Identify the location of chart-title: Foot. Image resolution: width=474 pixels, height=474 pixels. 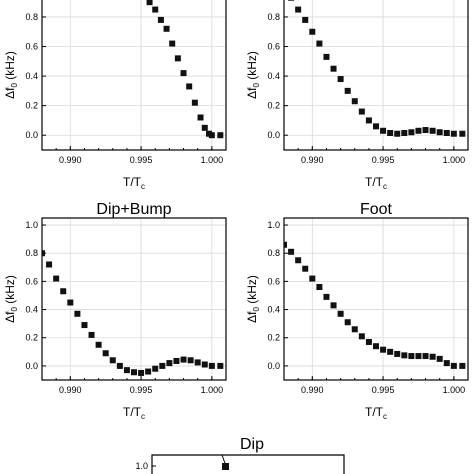
(376, 209).